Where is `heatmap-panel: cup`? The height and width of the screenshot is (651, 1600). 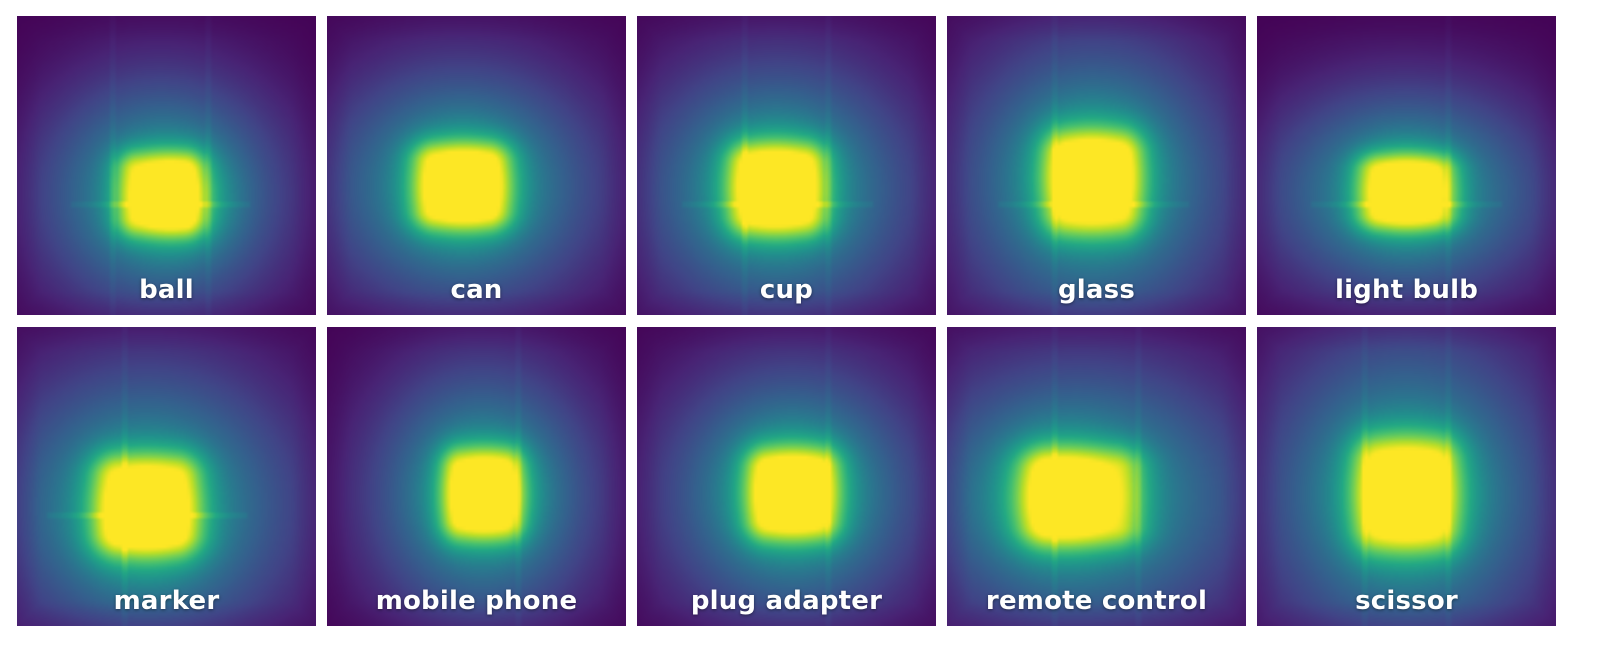
heatmap-panel: cup is located at coordinates (786, 165).